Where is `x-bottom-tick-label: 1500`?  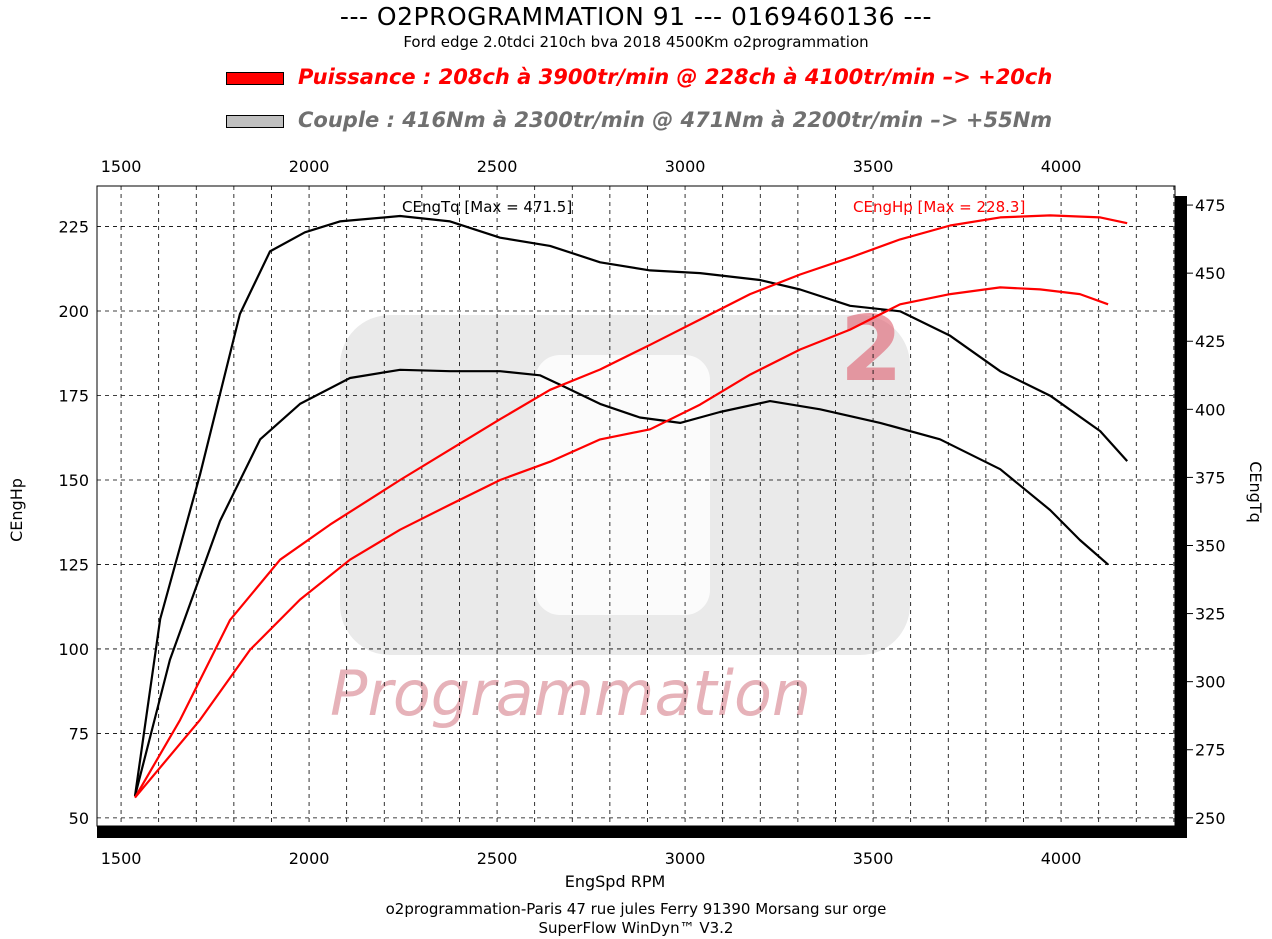 x-bottom-tick-label: 1500 is located at coordinates (121, 858).